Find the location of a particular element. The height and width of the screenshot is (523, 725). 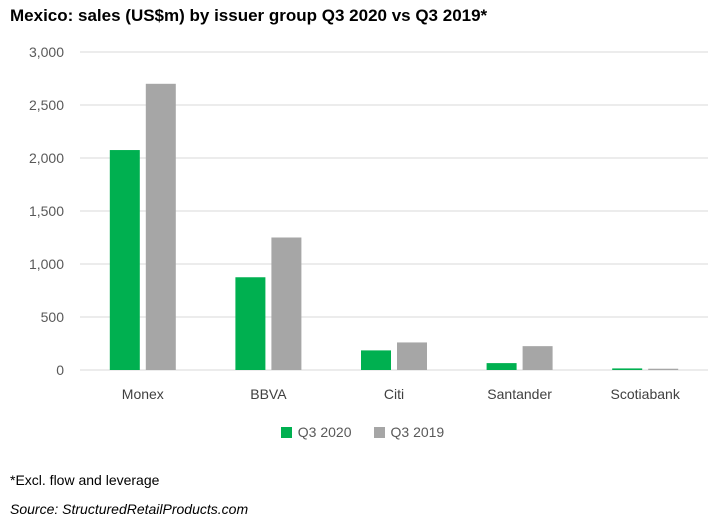

y-tick-label: 0 is located at coordinates (60, 370).